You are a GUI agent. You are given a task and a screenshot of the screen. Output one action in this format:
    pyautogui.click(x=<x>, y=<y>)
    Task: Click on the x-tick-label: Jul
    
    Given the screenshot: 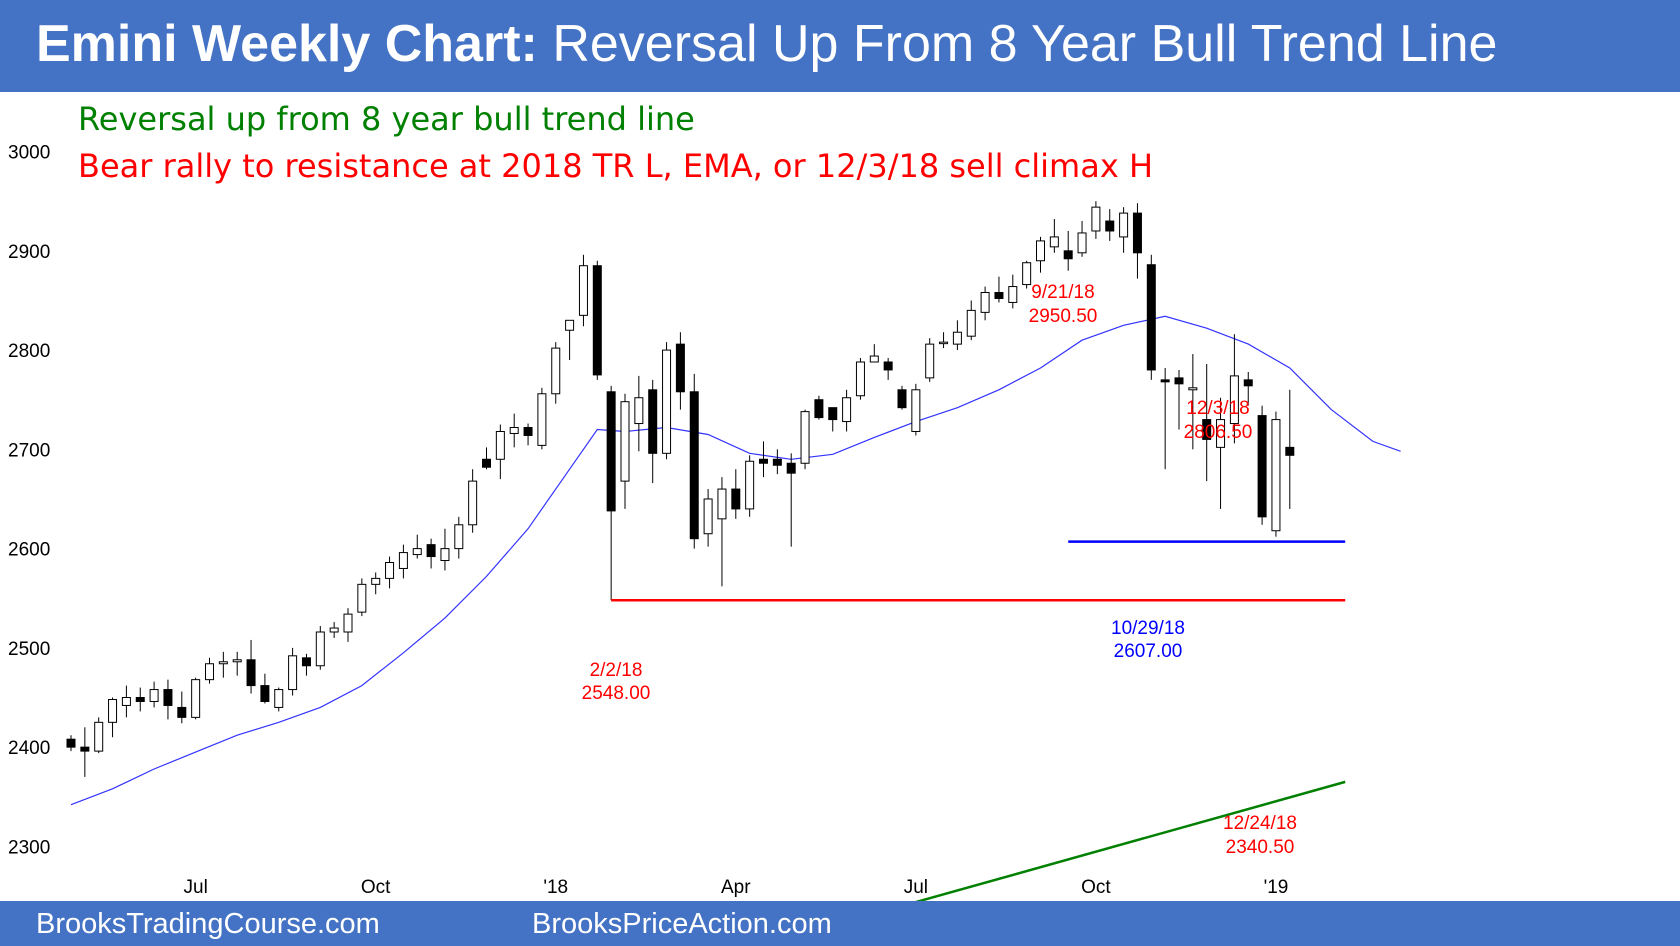 What is the action you would take?
    pyautogui.click(x=196, y=887)
    